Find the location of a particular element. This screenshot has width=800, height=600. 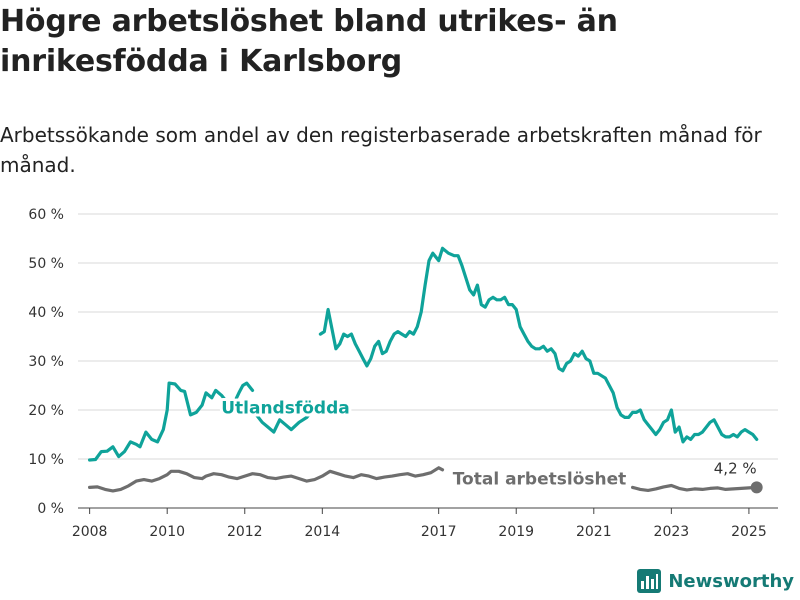

y-tick-label: 60 % is located at coordinates (46, 215).